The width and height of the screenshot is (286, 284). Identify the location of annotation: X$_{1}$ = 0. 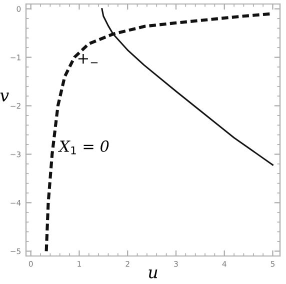
(83, 147).